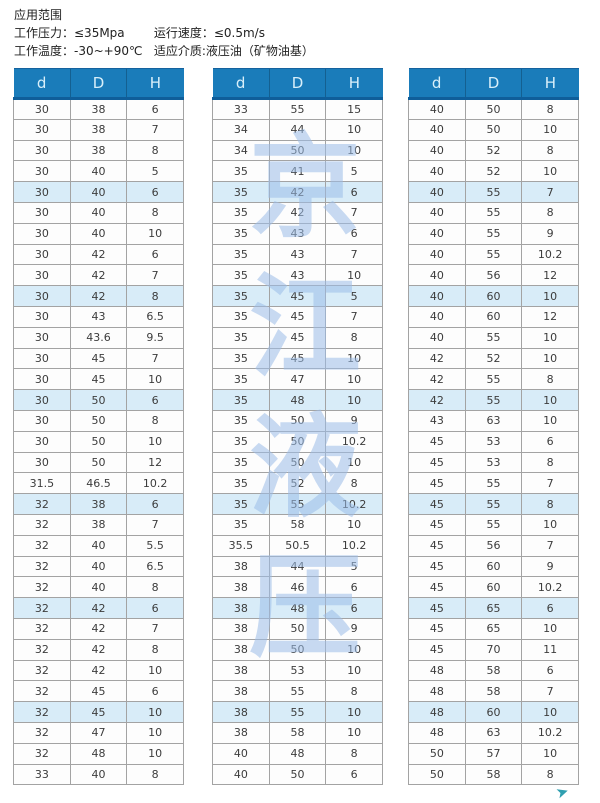 The height and width of the screenshot is (803, 600). I want to click on table-row: 35 45 5, so click(297, 296).